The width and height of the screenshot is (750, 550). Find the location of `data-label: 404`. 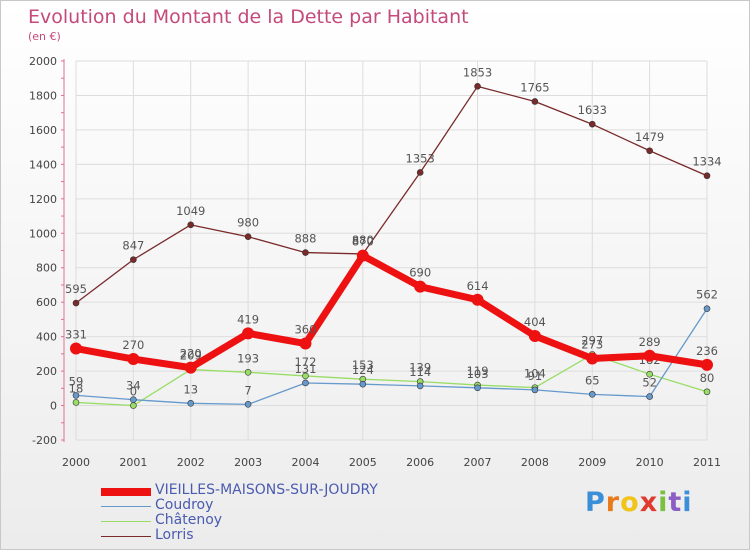

data-label: 404 is located at coordinates (535, 322).